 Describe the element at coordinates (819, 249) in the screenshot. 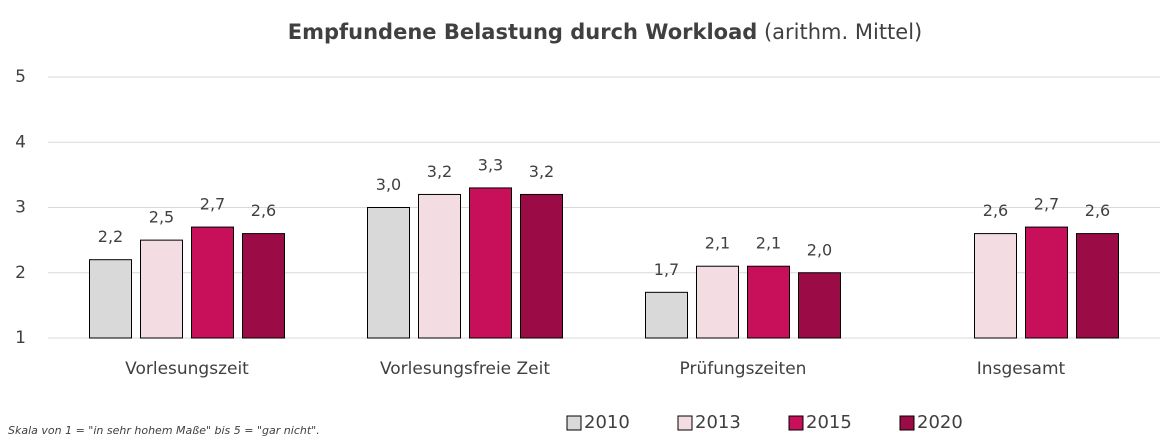

I see `value-label: 2,0` at that location.